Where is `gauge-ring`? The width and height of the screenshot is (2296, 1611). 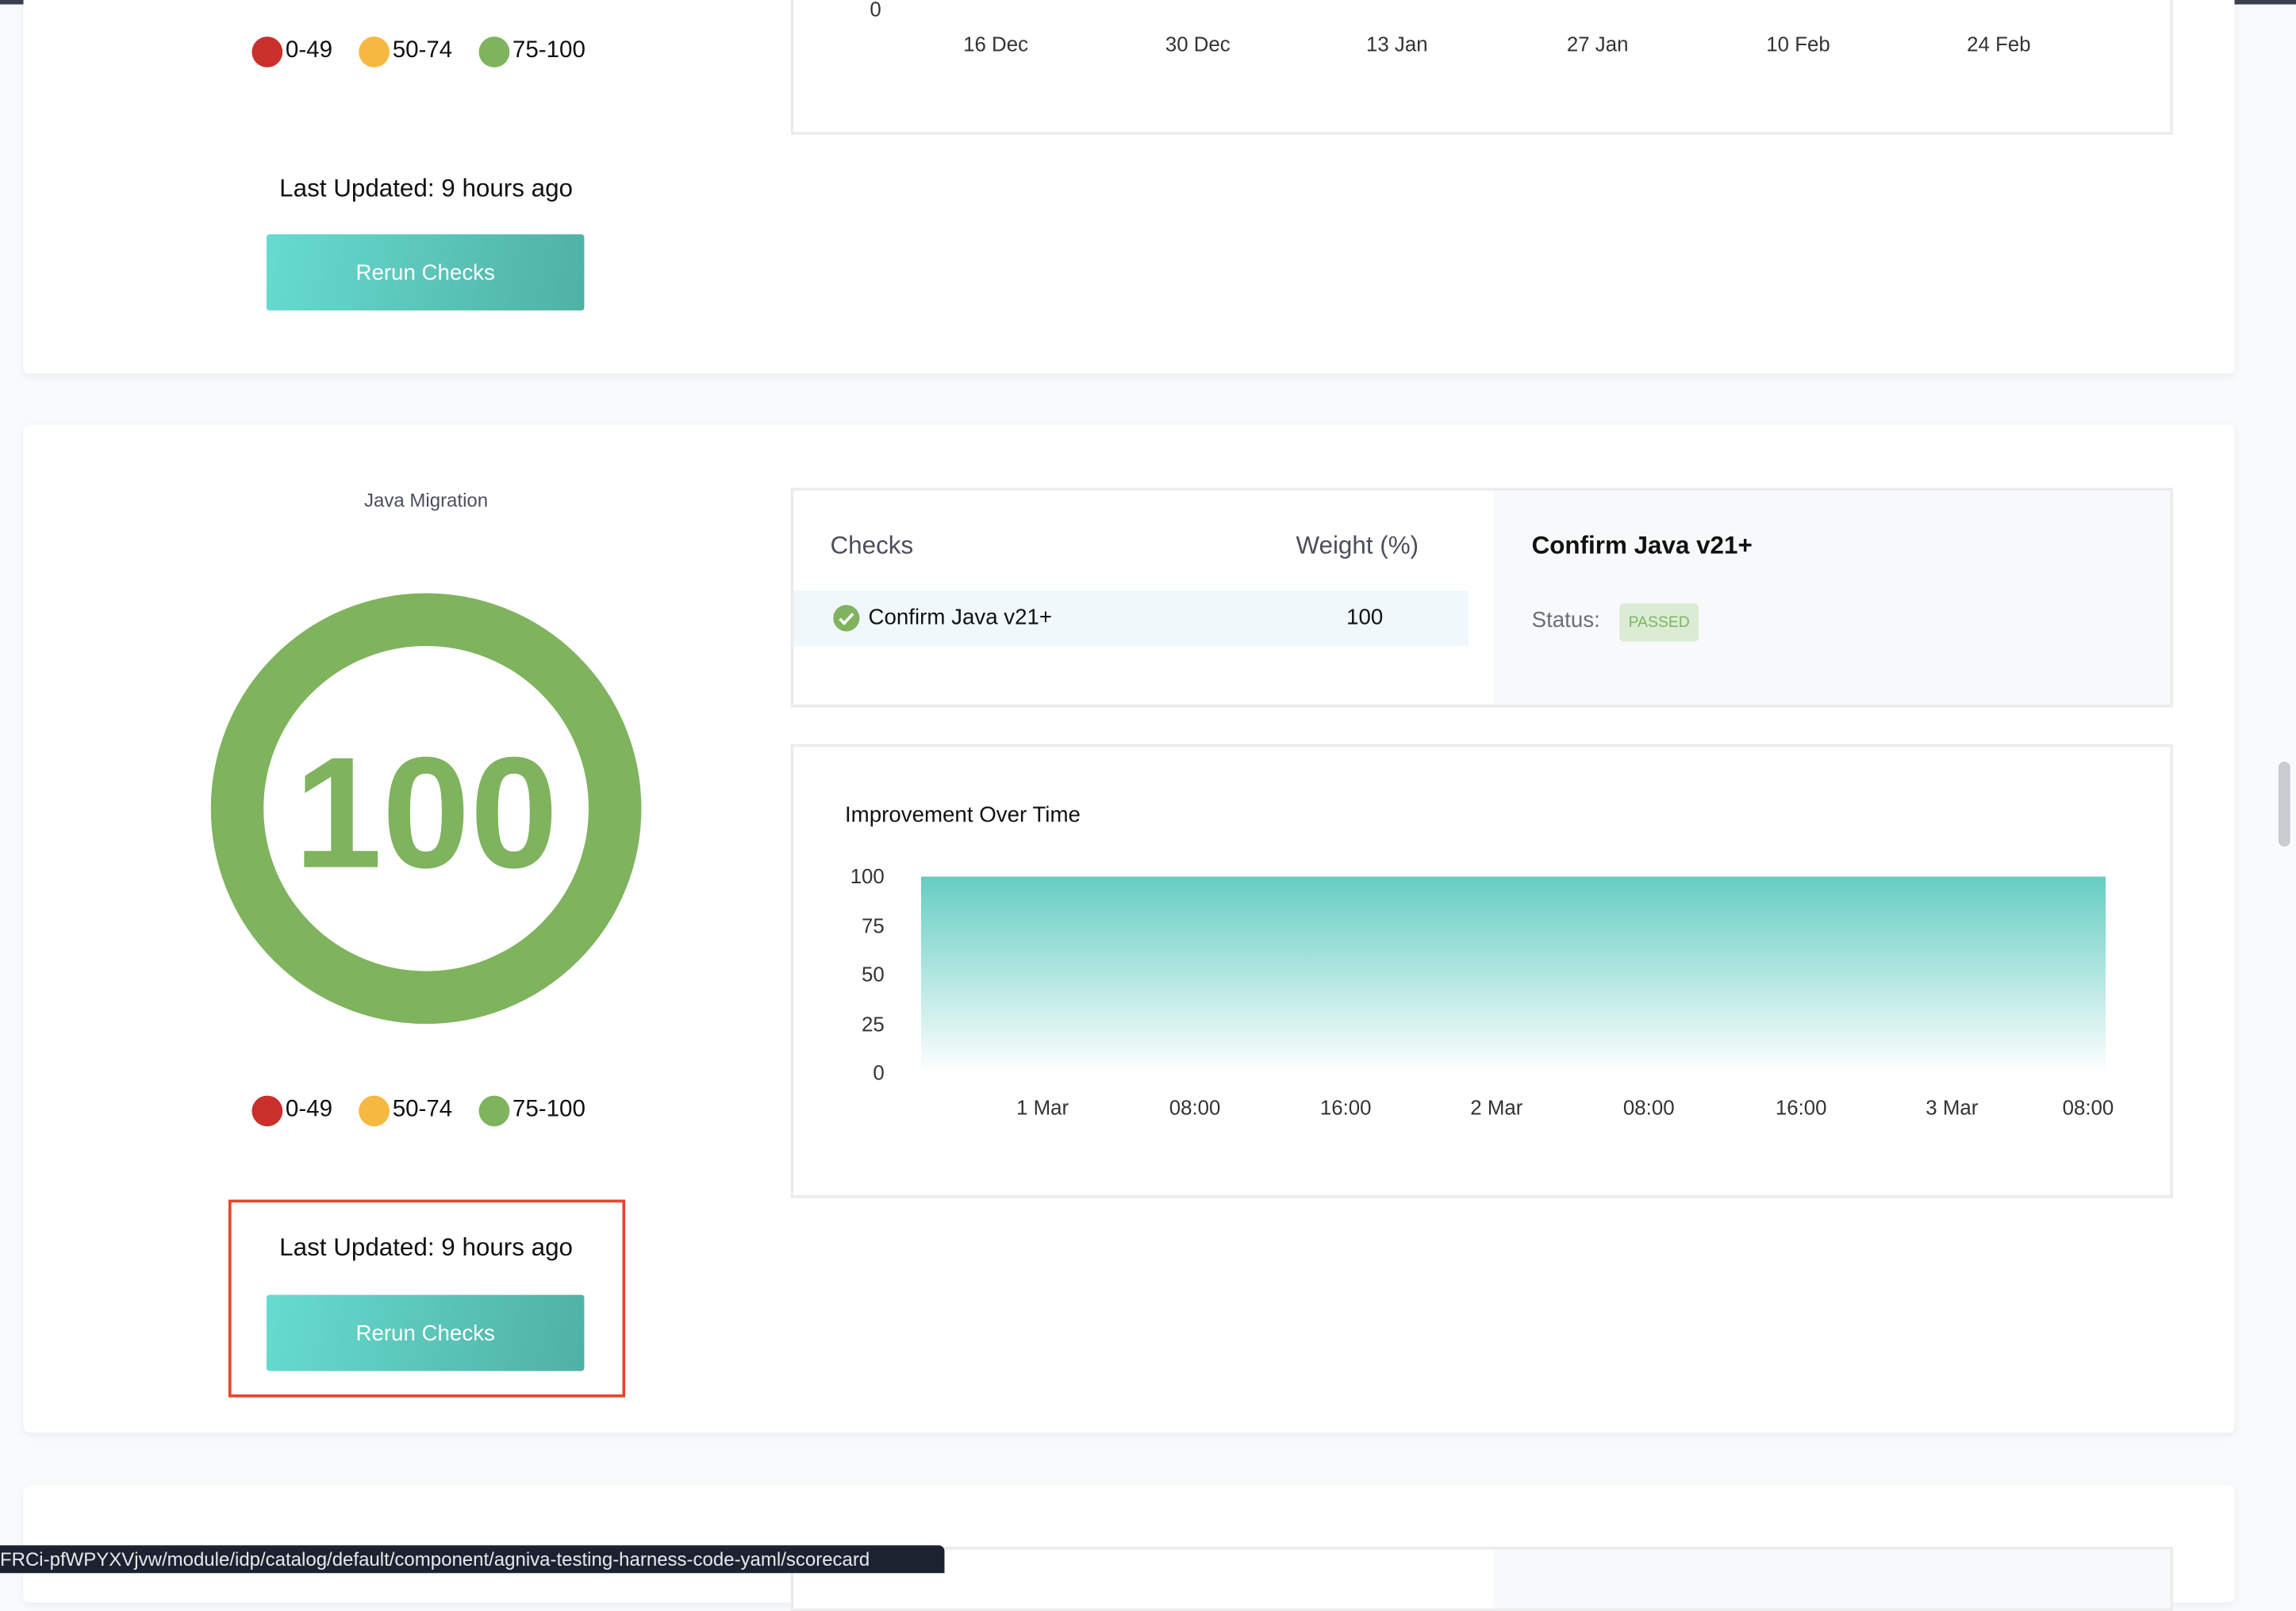 gauge-ring is located at coordinates (426, 809).